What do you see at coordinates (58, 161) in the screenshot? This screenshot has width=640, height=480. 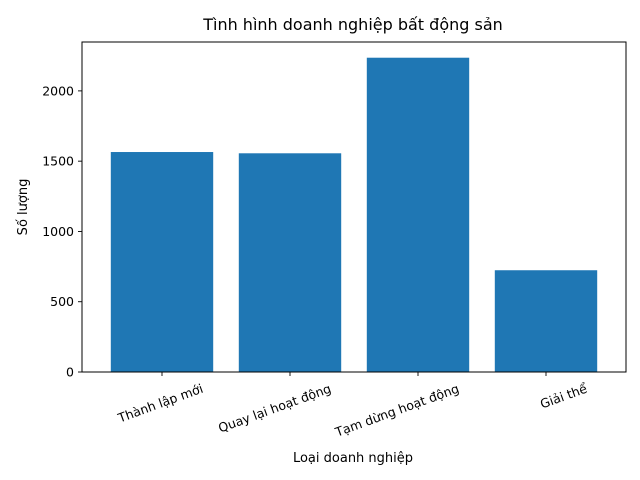 I see `y-tick-label: 1500` at bounding box center [58, 161].